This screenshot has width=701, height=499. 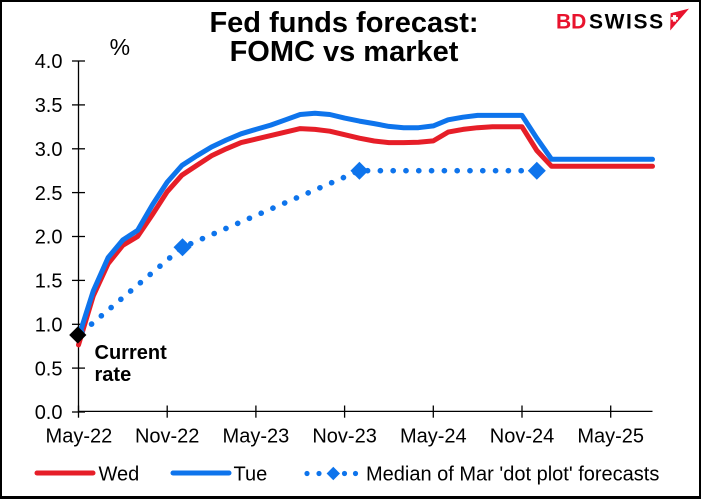 What do you see at coordinates (49, 282) in the screenshot?
I see `svg-text: 1.5` at bounding box center [49, 282].